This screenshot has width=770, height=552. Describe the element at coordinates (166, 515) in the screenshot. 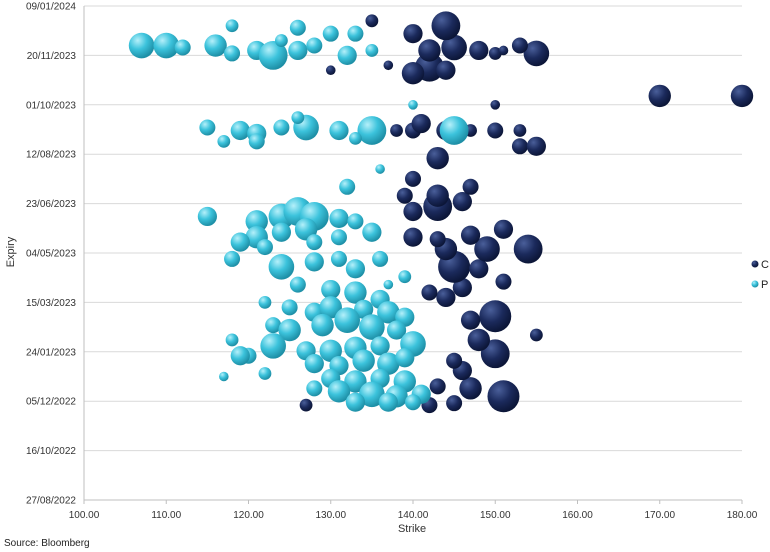

I see `x-tick-label: 110.00` at that location.